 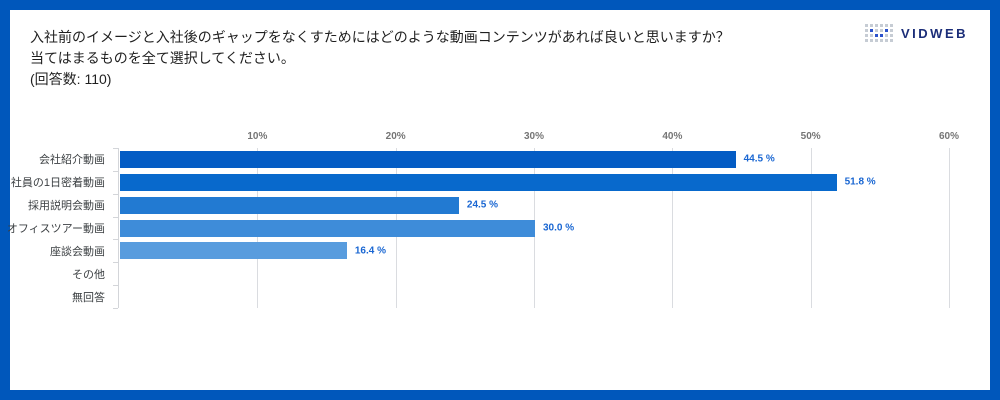 What do you see at coordinates (534, 136) in the screenshot?
I see `x-tick-label: 30%` at bounding box center [534, 136].